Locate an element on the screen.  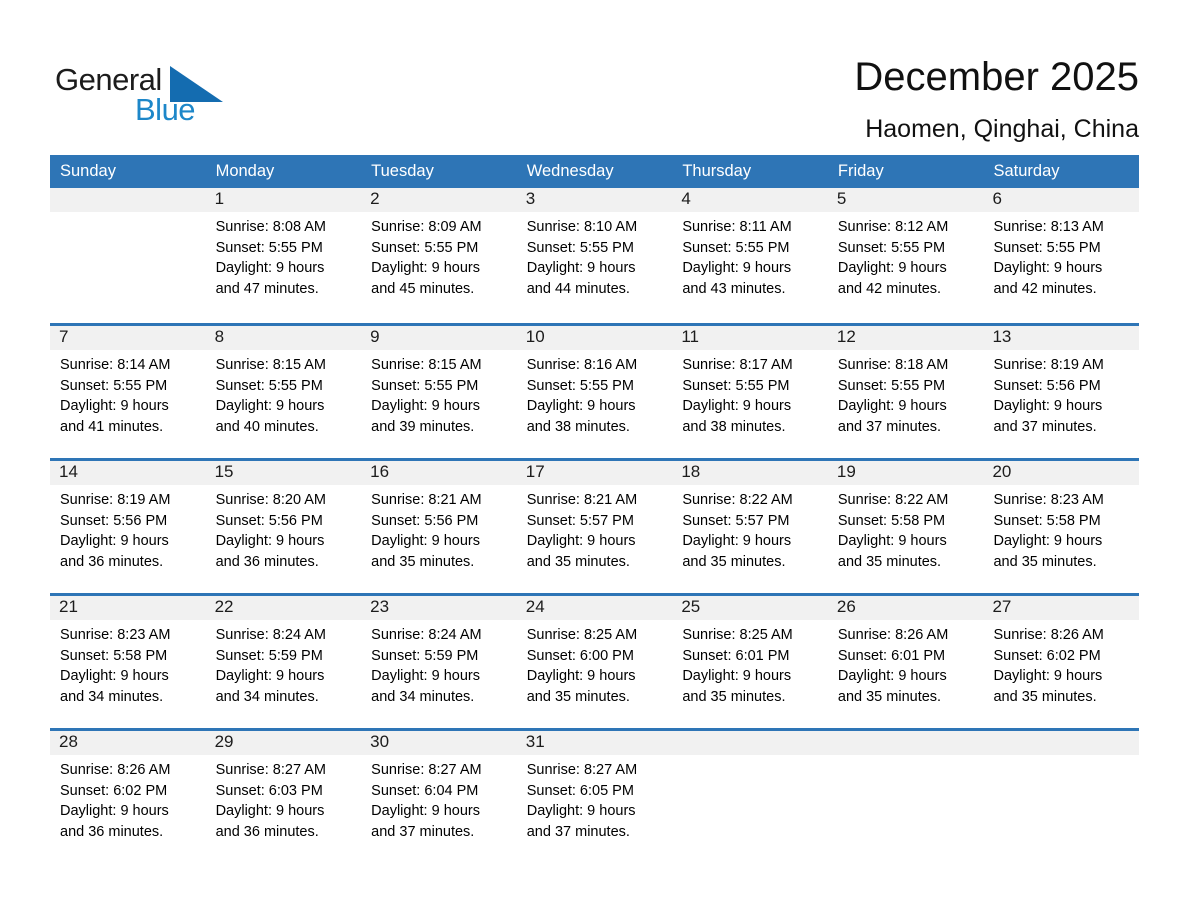
sunrise-text: Sunrise: 8:18 AM is located at coordinates (893, 365).